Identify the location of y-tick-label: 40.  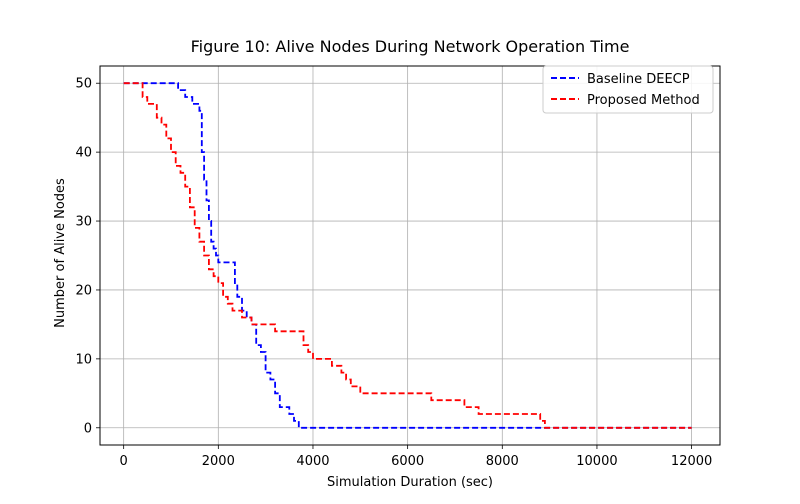
(83, 153).